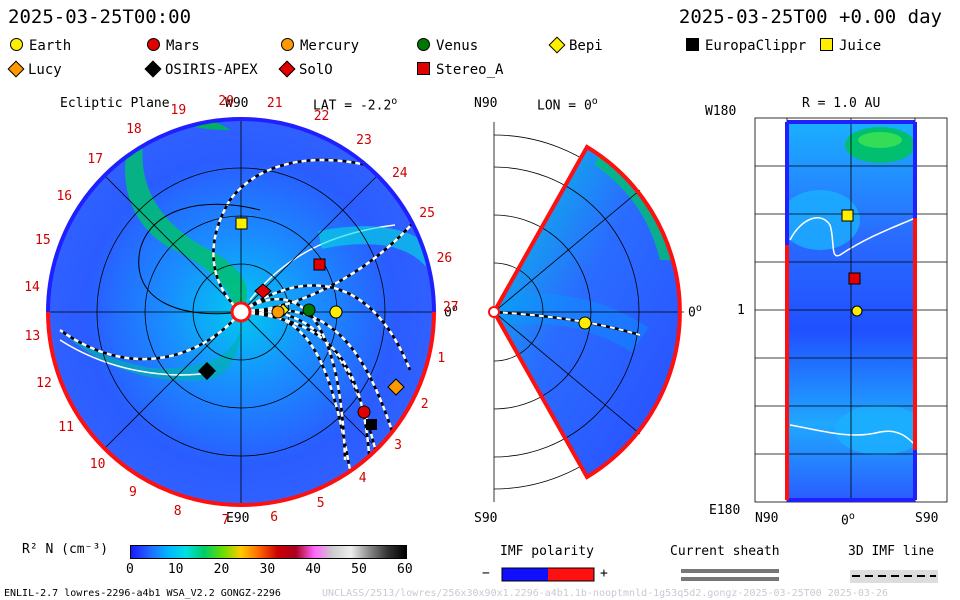 This screenshot has width=960, height=600. Describe the element at coordinates (178, 110) in the screenshot. I see `carrington-label: 19` at that location.